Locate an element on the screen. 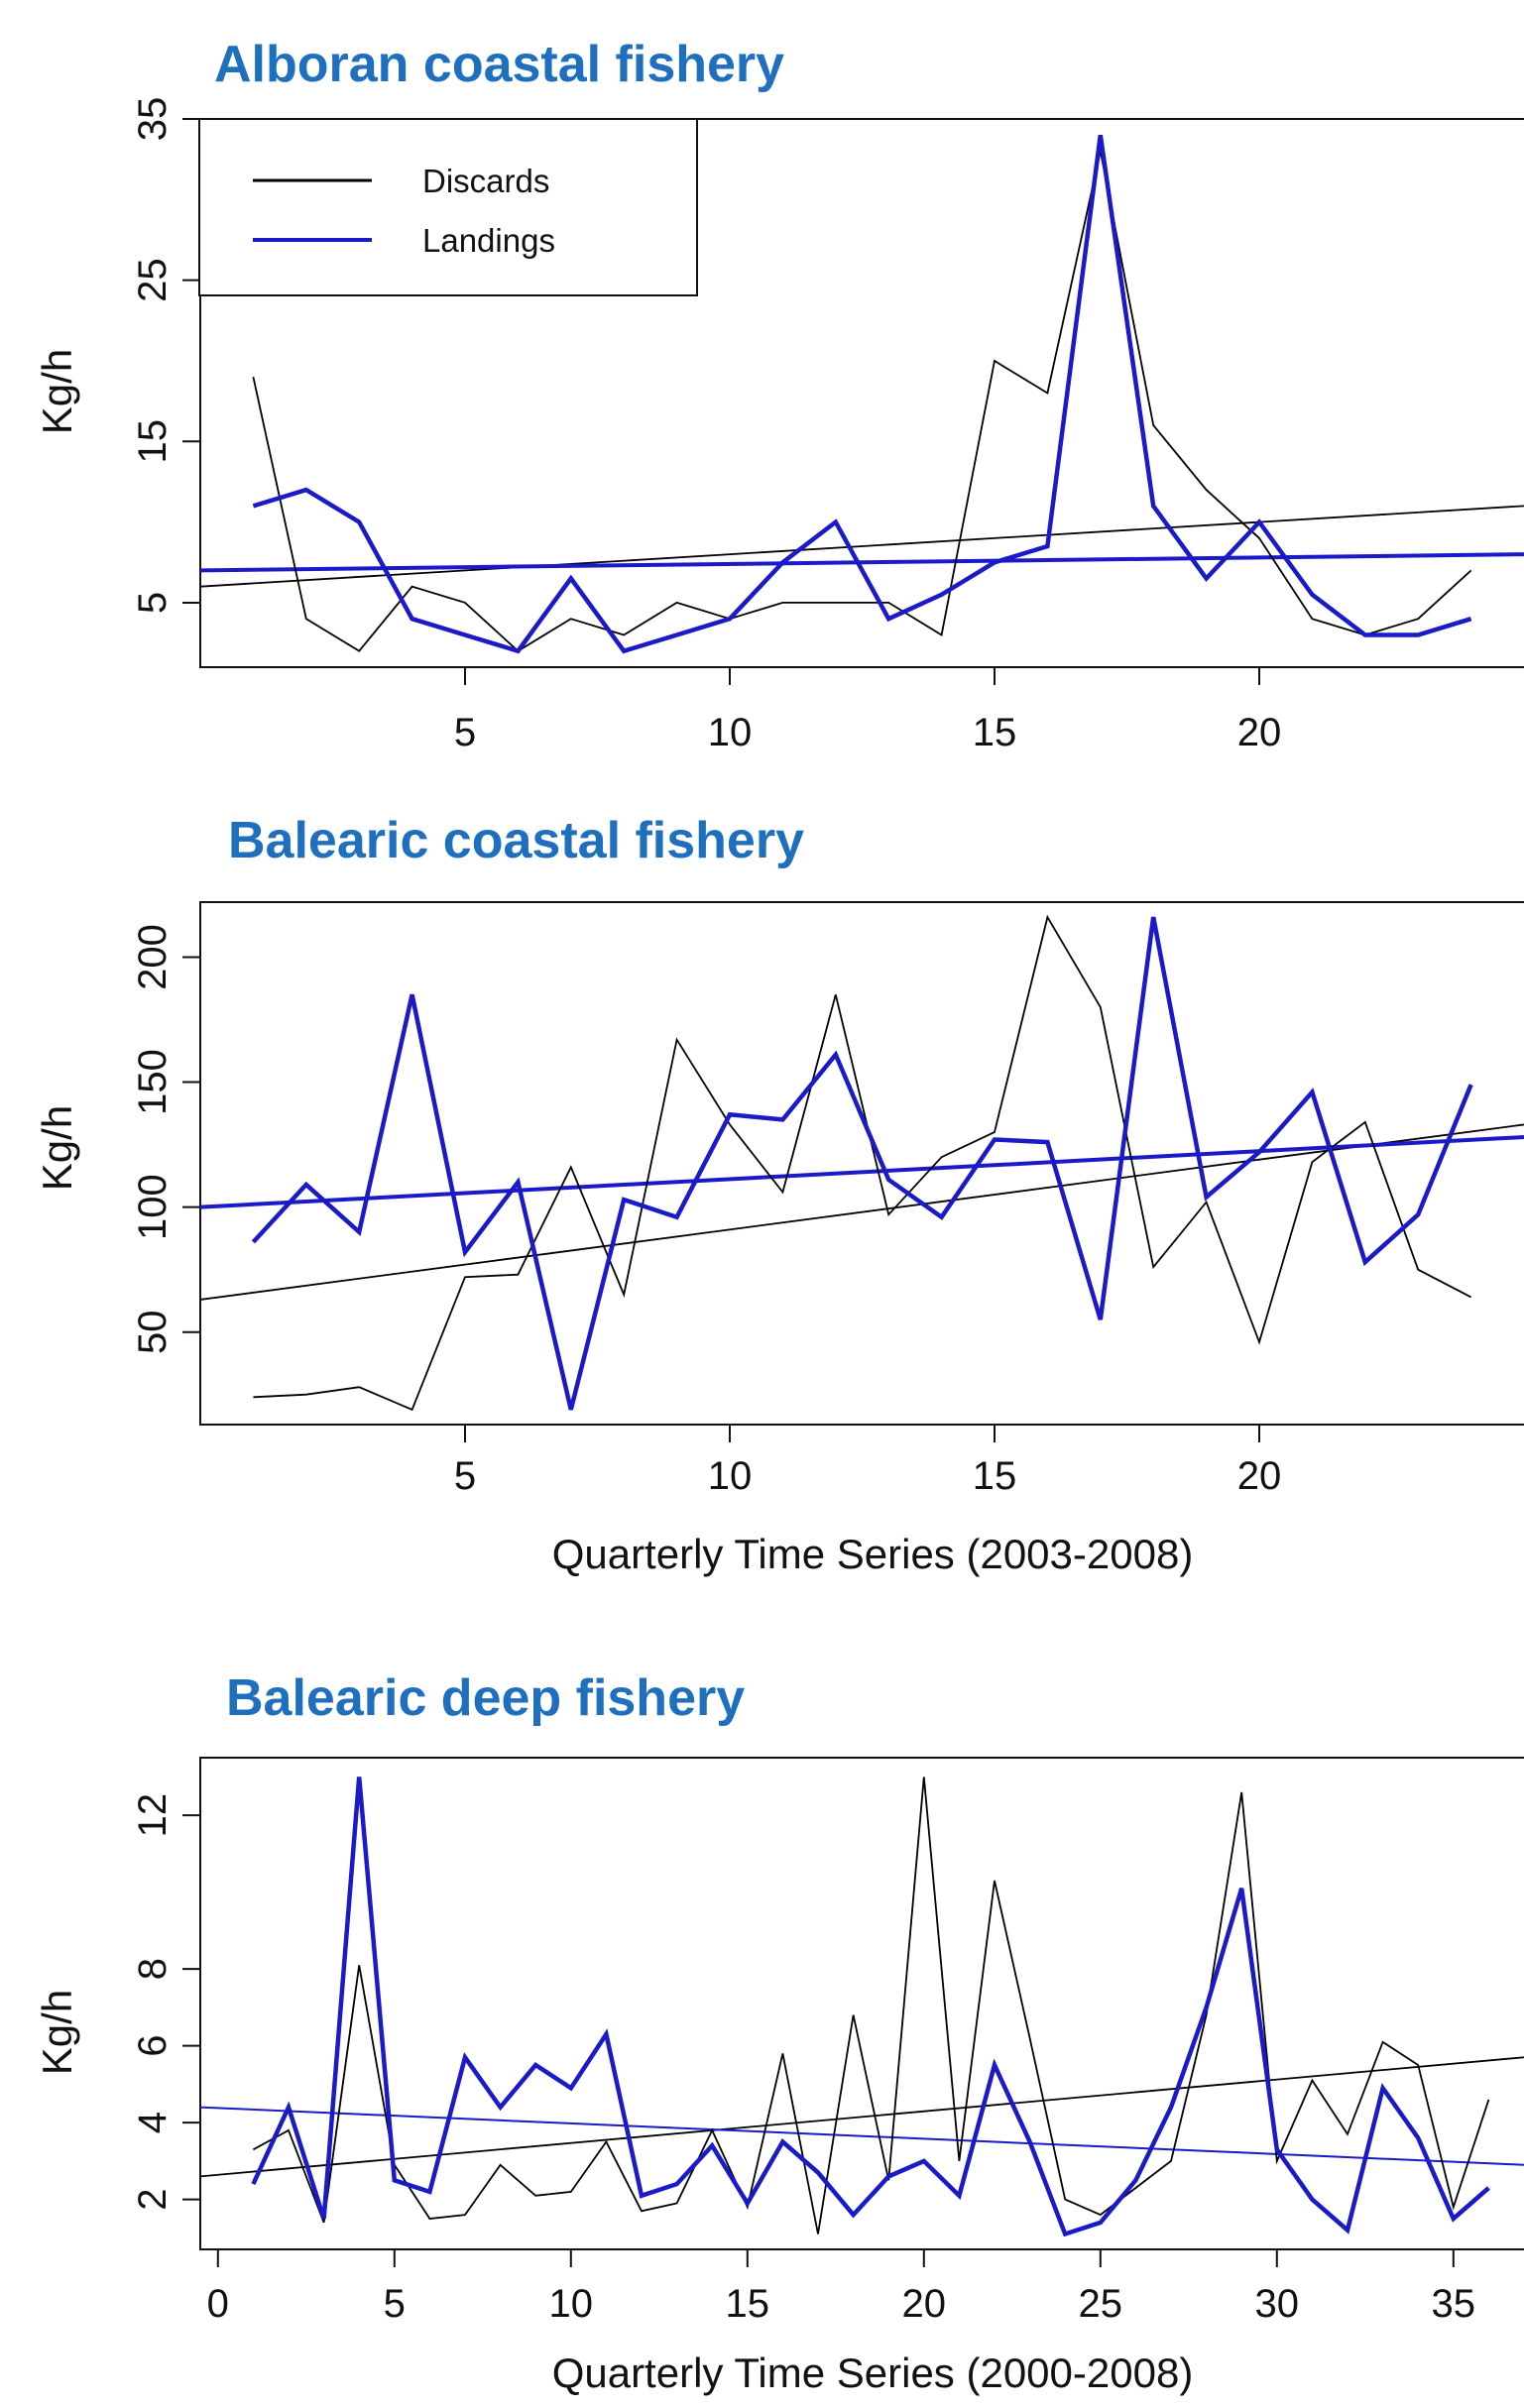 This screenshot has width=1524, height=2408. legend-label-landings: Landings is located at coordinates (489, 240).